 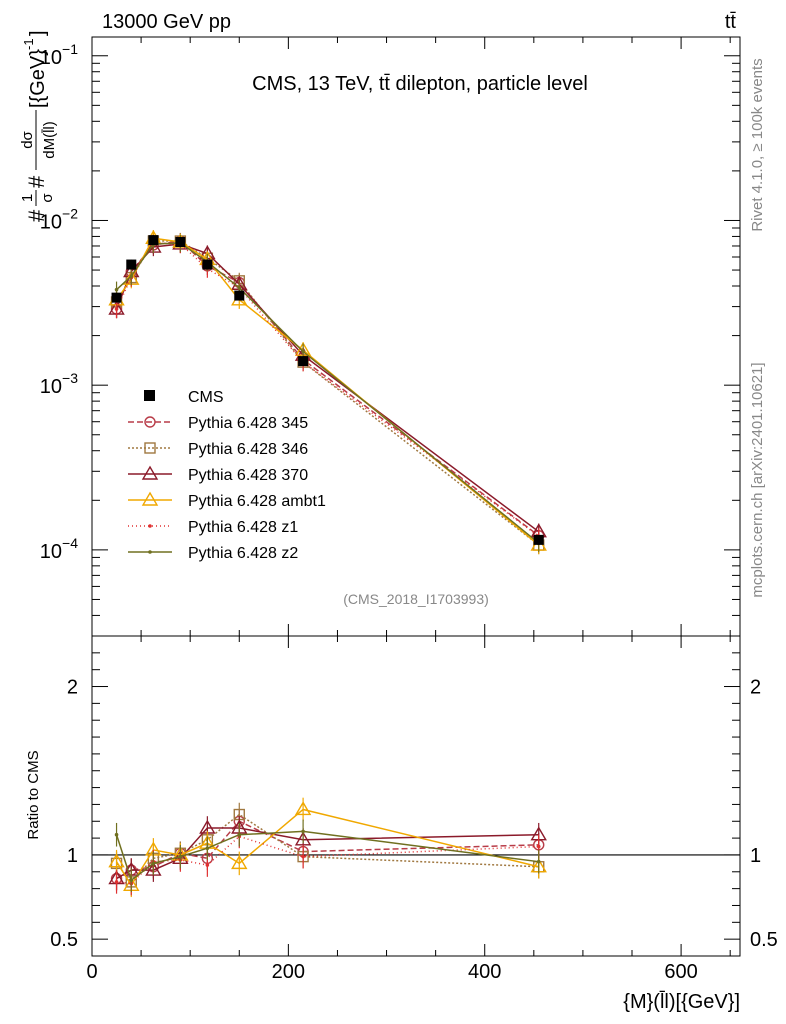 I want to click on legend-label: Pythia 6.428 346, so click(x=248, y=449).